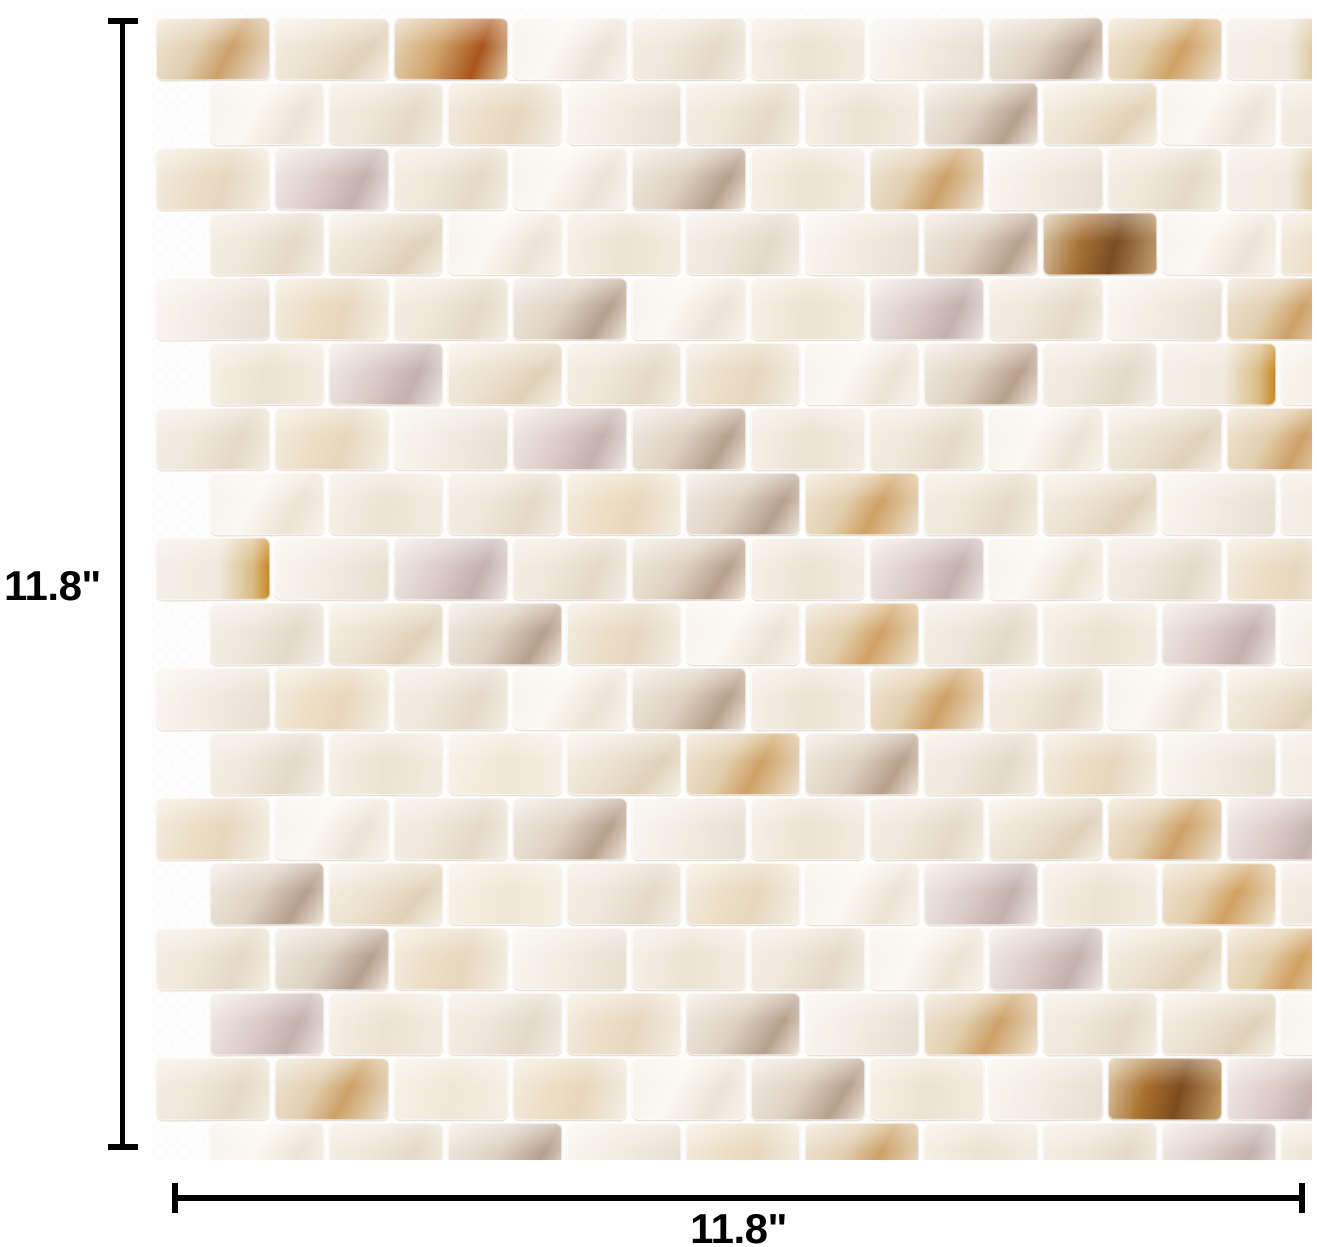 This screenshot has height=1247, width=1317. I want to click on width-dimension-label: 11.8", so click(738, 1226).